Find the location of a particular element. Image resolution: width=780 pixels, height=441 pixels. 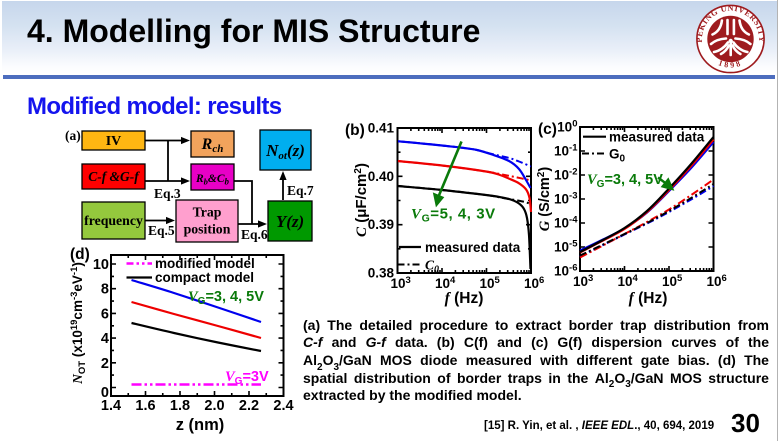

svg-text: 2 is located at coordinates (105, 364).